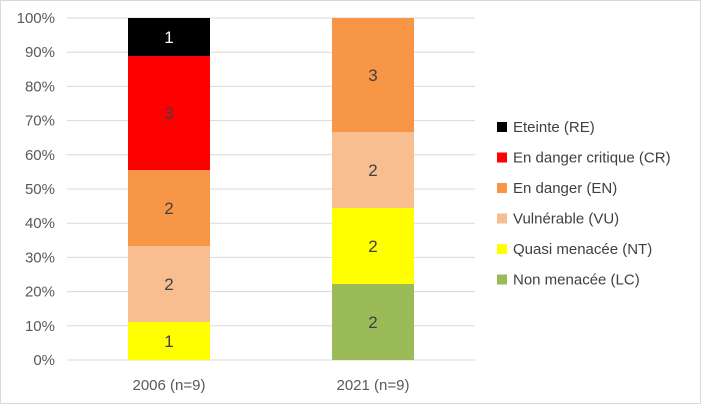 The image size is (701, 404). Describe the element at coordinates (40, 189) in the screenshot. I see `y-tick-label: 50%` at that location.